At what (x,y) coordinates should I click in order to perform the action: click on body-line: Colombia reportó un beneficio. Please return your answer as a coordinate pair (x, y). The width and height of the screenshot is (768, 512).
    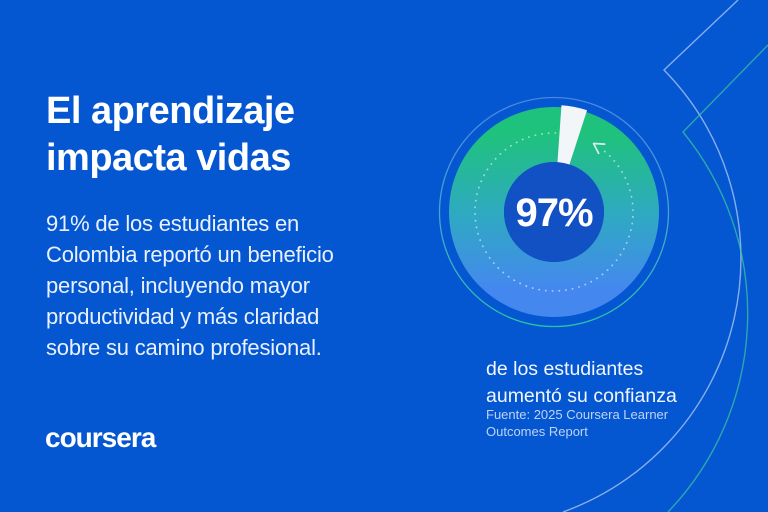
    Looking at the image, I should click on (190, 254).